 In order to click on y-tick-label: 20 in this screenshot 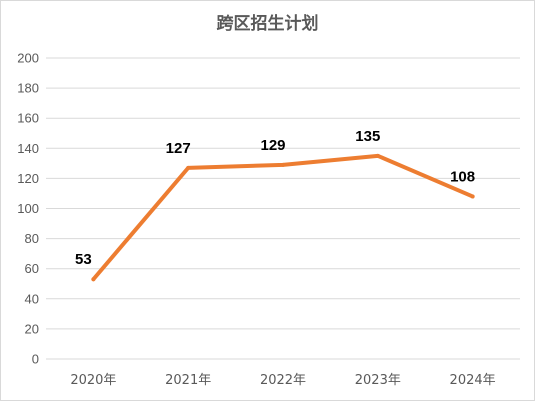, I will do `click(32, 328)`.